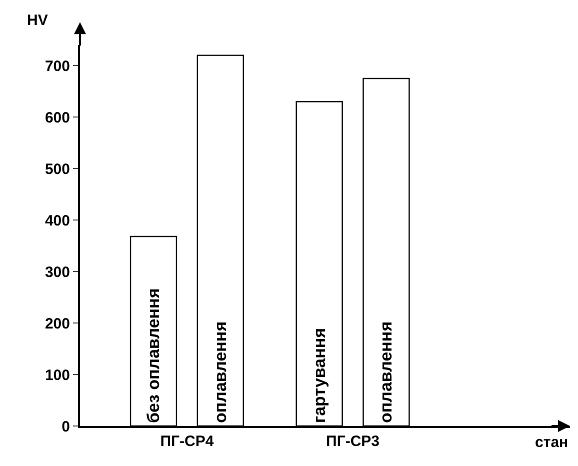 This screenshot has width=578, height=466. I want to click on data-label: гартування, so click(319, 375).